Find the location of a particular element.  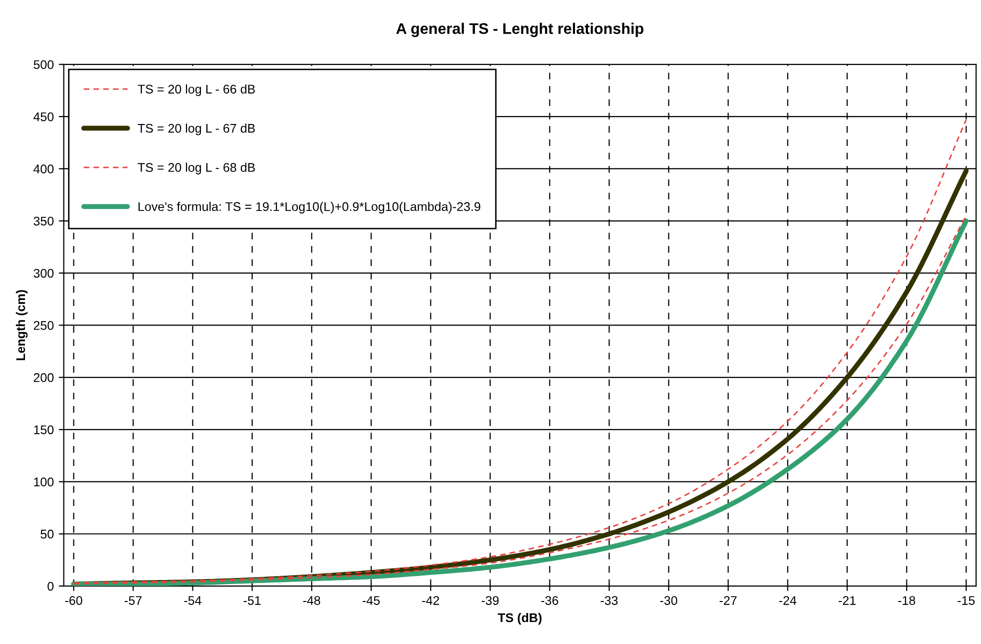

x-tick-label: -33 is located at coordinates (609, 600).